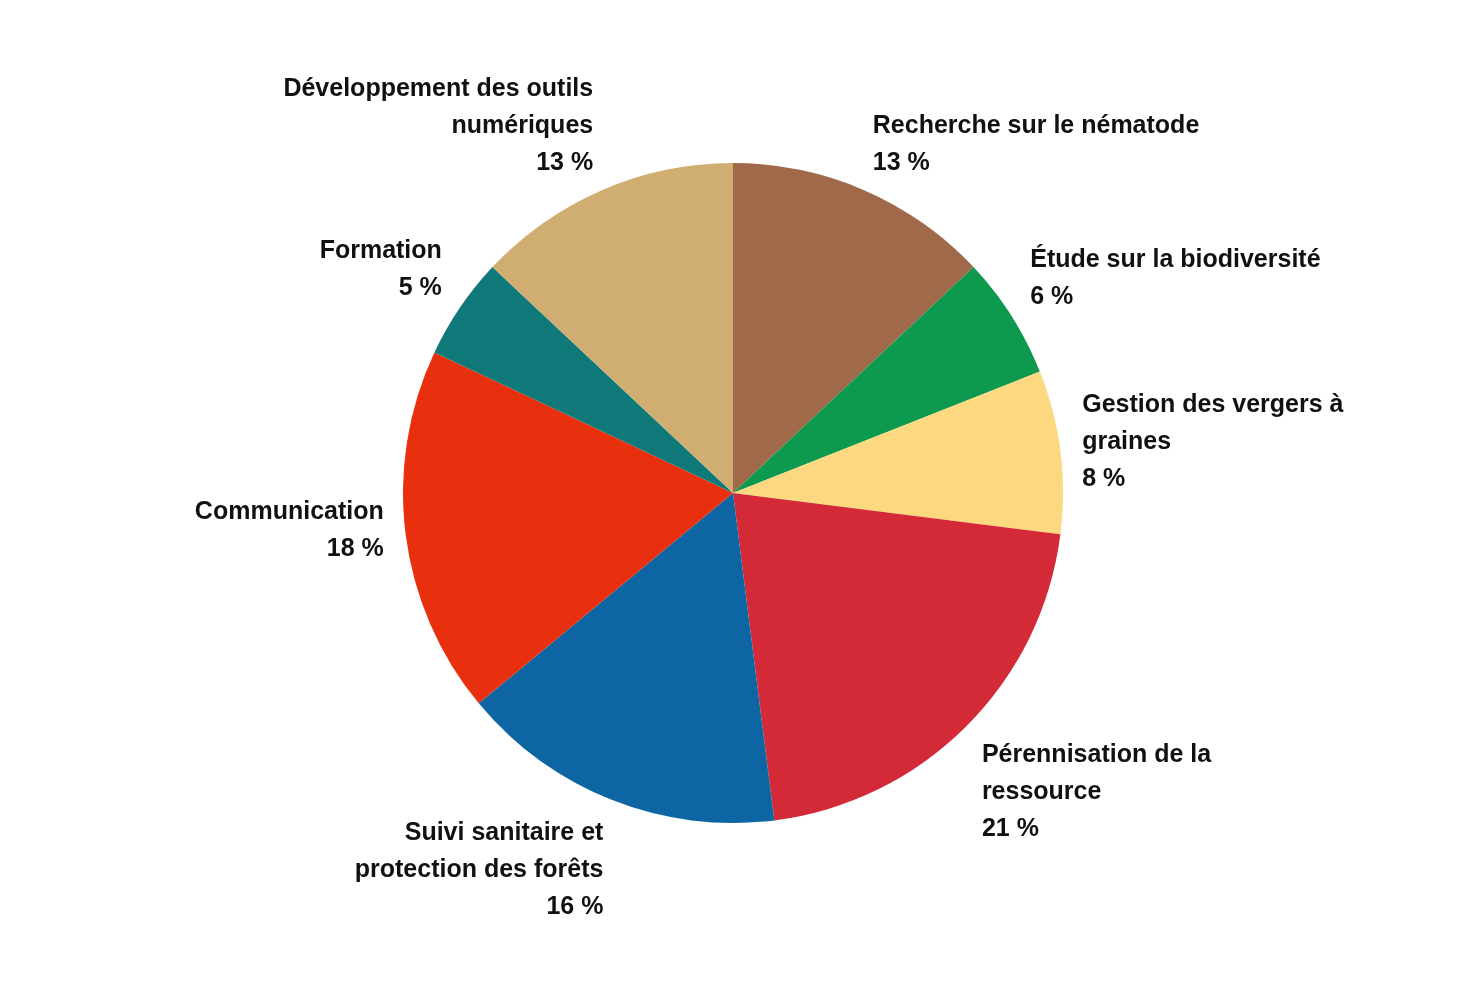 This screenshot has width=1460, height=988. What do you see at coordinates (1036, 123) in the screenshot?
I see `slice-label: Recherche sur le nématode` at bounding box center [1036, 123].